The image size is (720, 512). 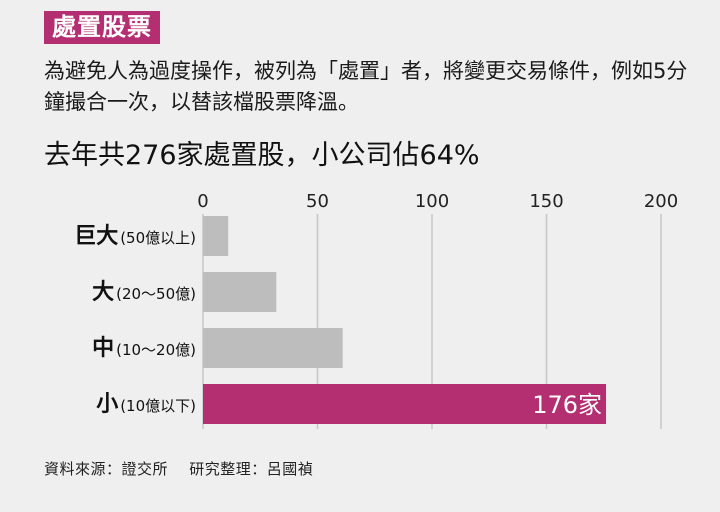 I want to click on category-label: 小 (10億以下), so click(x=146, y=404).